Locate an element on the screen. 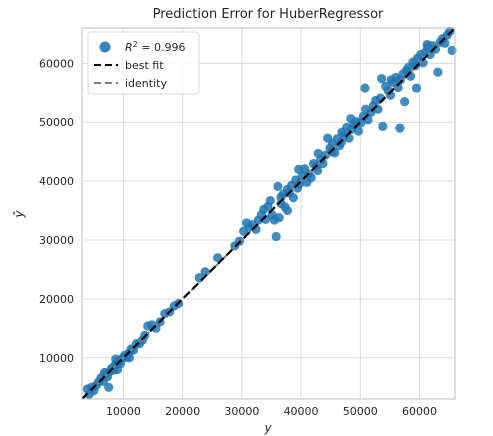 This screenshot has width=493, height=436. x-tick-label: 50000 is located at coordinates (360, 411).